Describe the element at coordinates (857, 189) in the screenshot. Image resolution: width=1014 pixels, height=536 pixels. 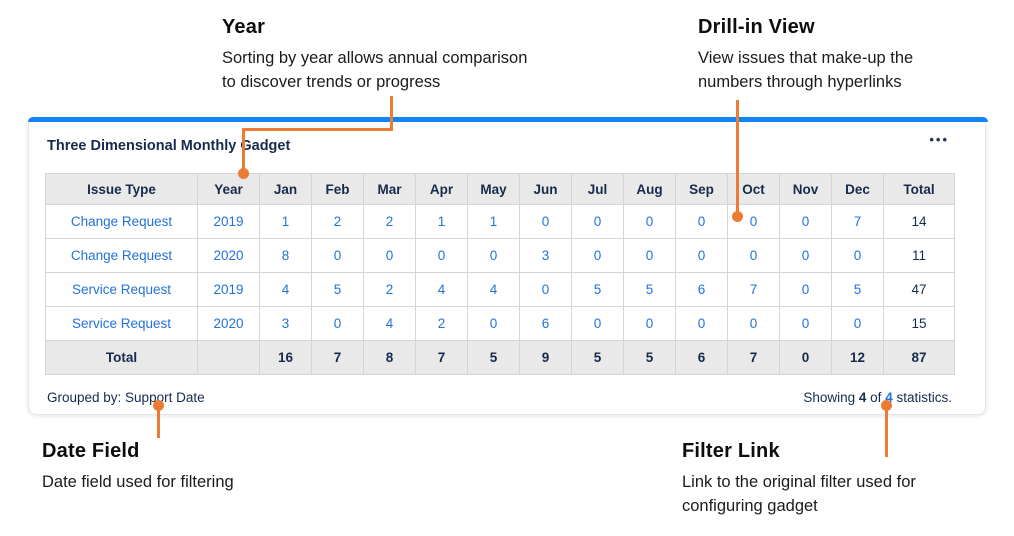
I see `column-header-dec: Dec` at that location.